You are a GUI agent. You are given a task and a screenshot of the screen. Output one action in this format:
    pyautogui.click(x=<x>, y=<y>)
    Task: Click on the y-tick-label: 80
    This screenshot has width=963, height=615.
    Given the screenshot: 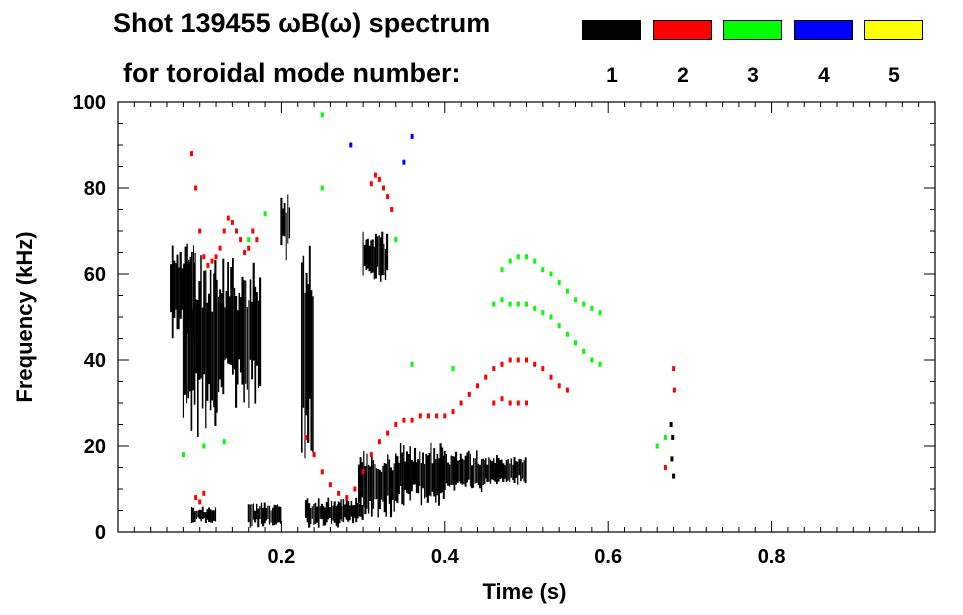 What is the action you would take?
    pyautogui.click(x=95, y=189)
    